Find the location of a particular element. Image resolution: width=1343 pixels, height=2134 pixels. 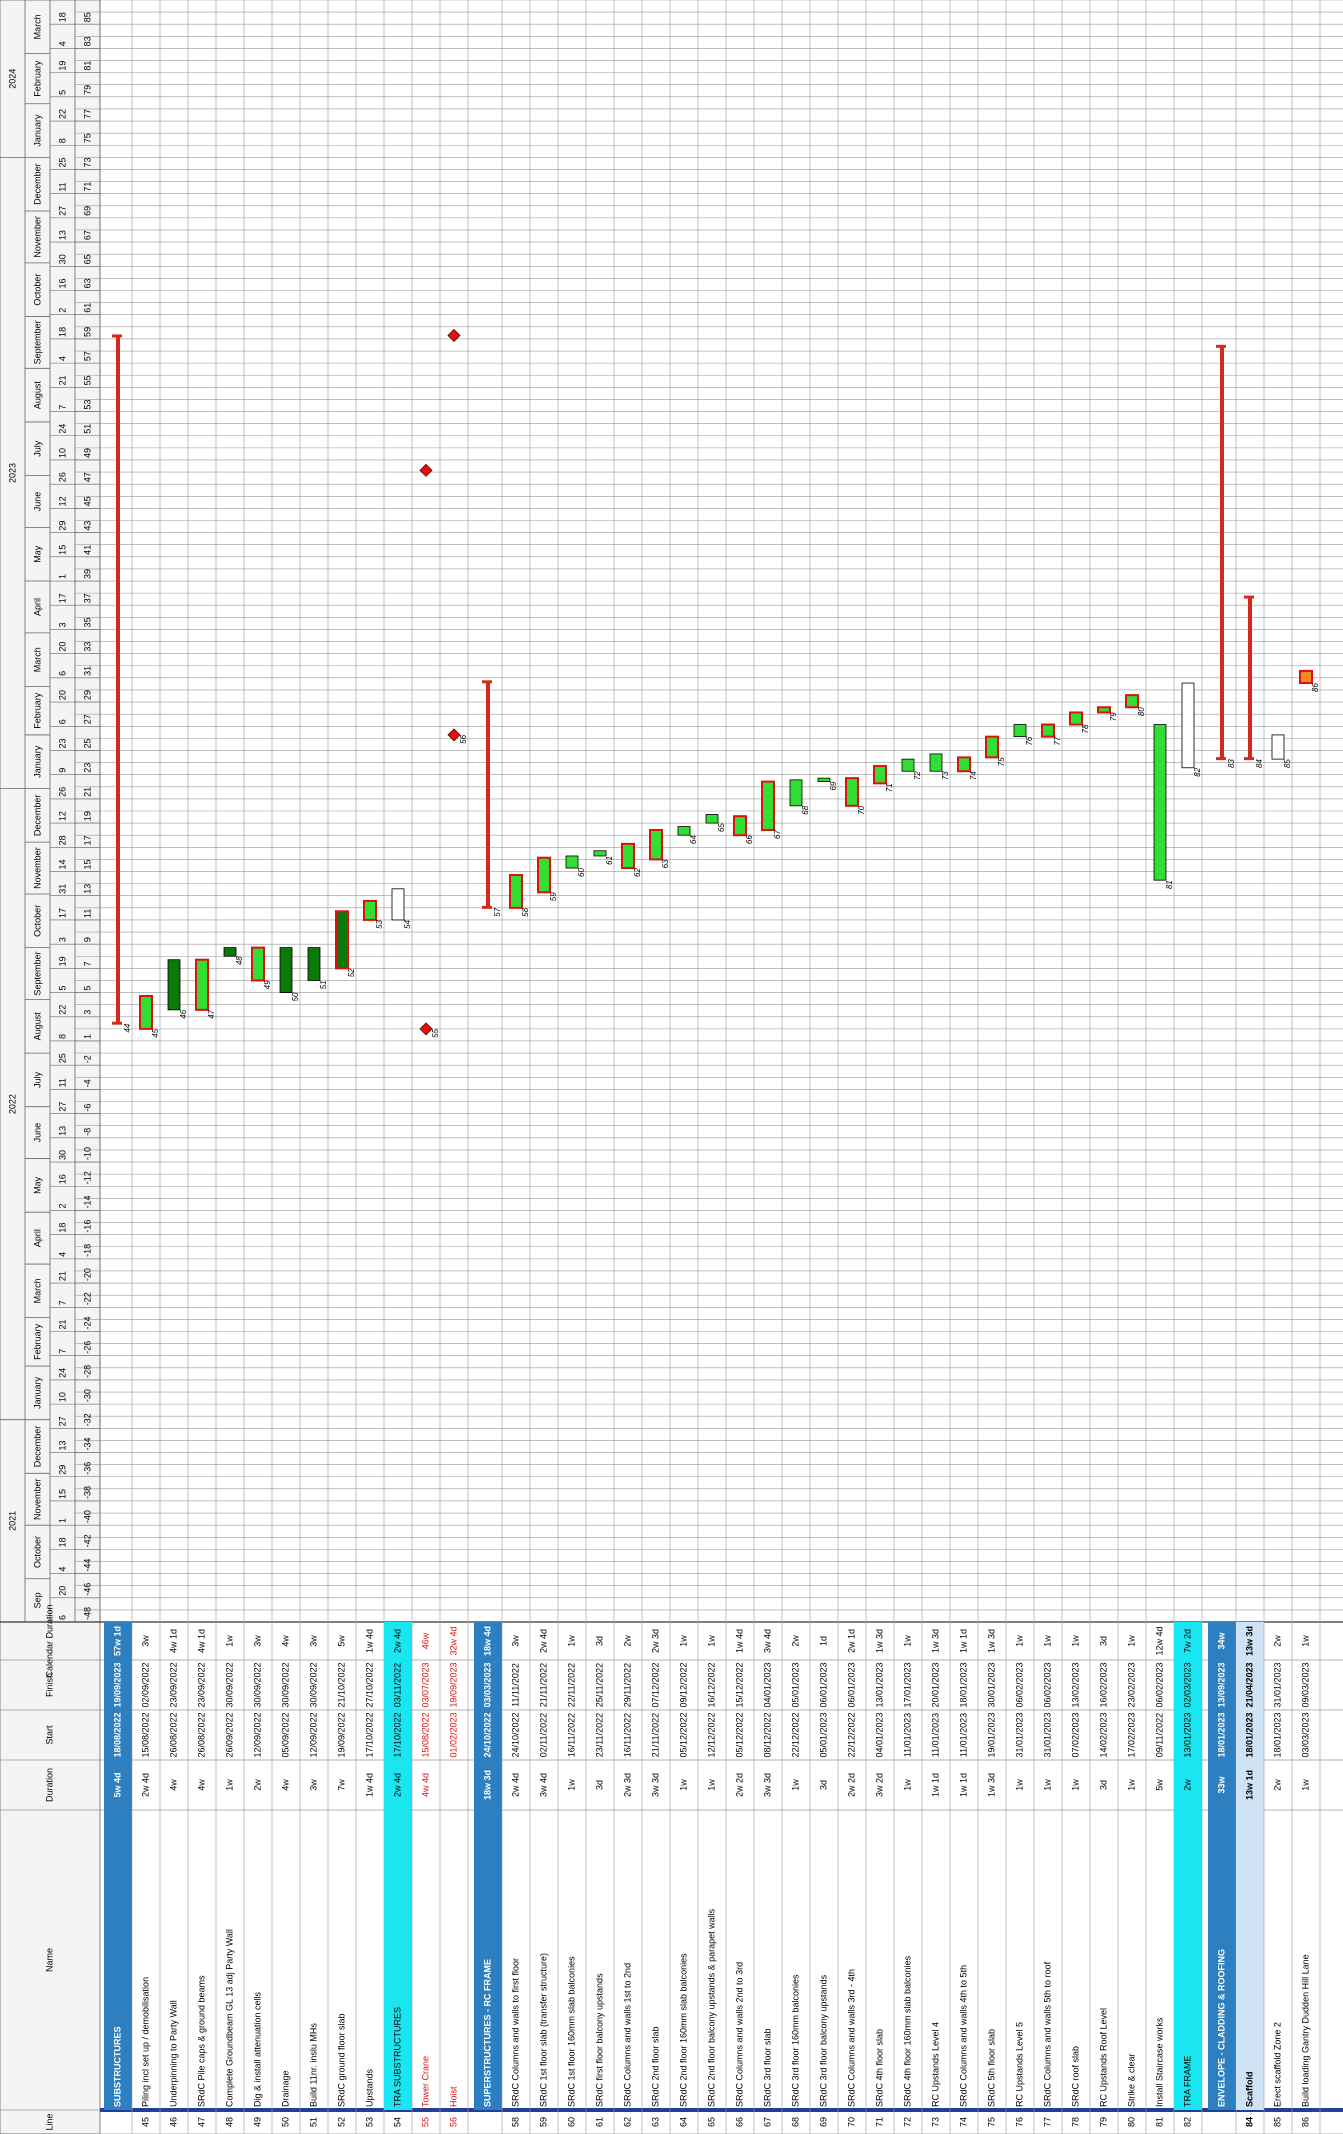

date-label: 16 is located at coordinates (62, 283).